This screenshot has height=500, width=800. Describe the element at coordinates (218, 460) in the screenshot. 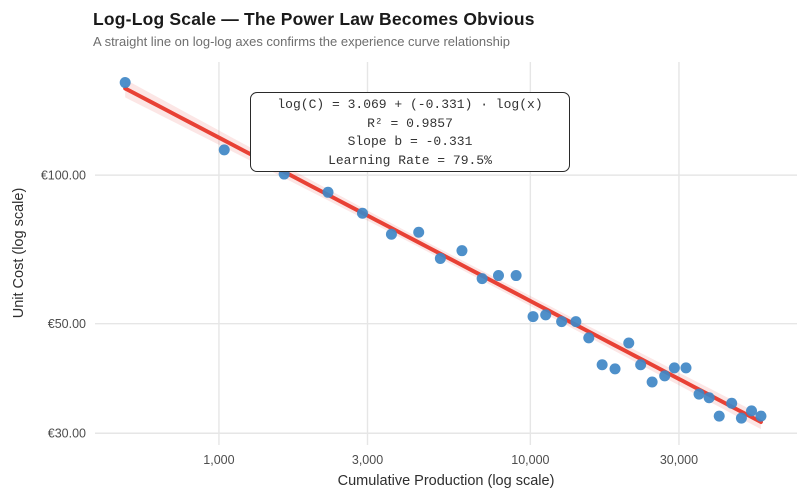

I see `x-tick-label: 1,000` at that location.